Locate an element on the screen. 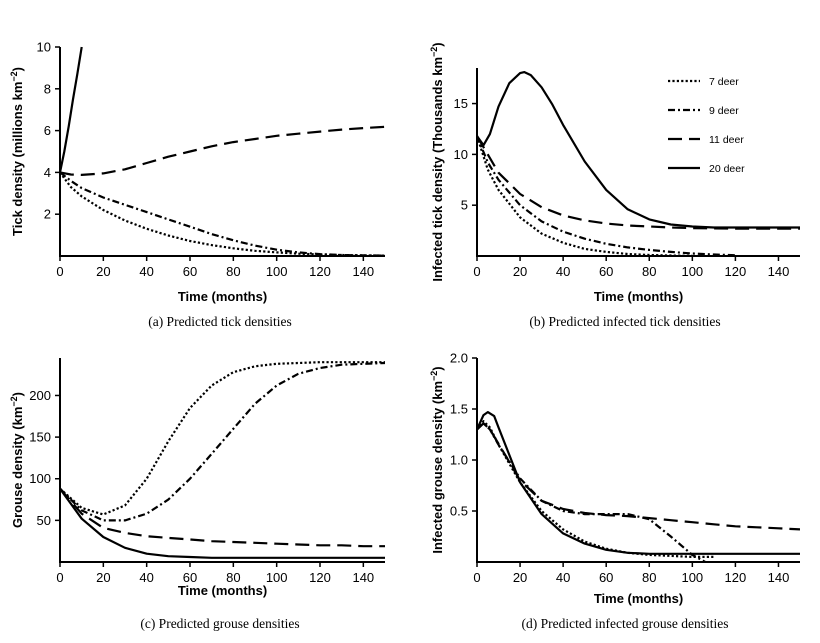 Image resolution: width=820 pixels, height=643 pixels. y-tick-label: 15 is located at coordinates (461, 103).